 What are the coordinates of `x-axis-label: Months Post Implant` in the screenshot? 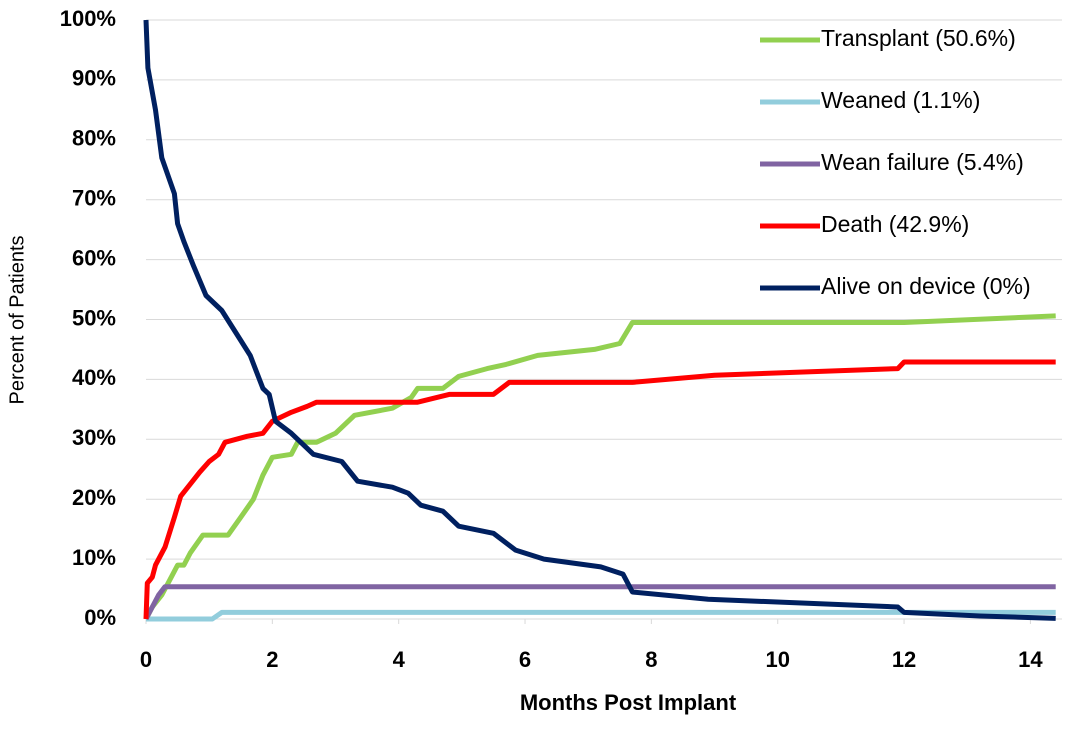 It's located at (628, 702).